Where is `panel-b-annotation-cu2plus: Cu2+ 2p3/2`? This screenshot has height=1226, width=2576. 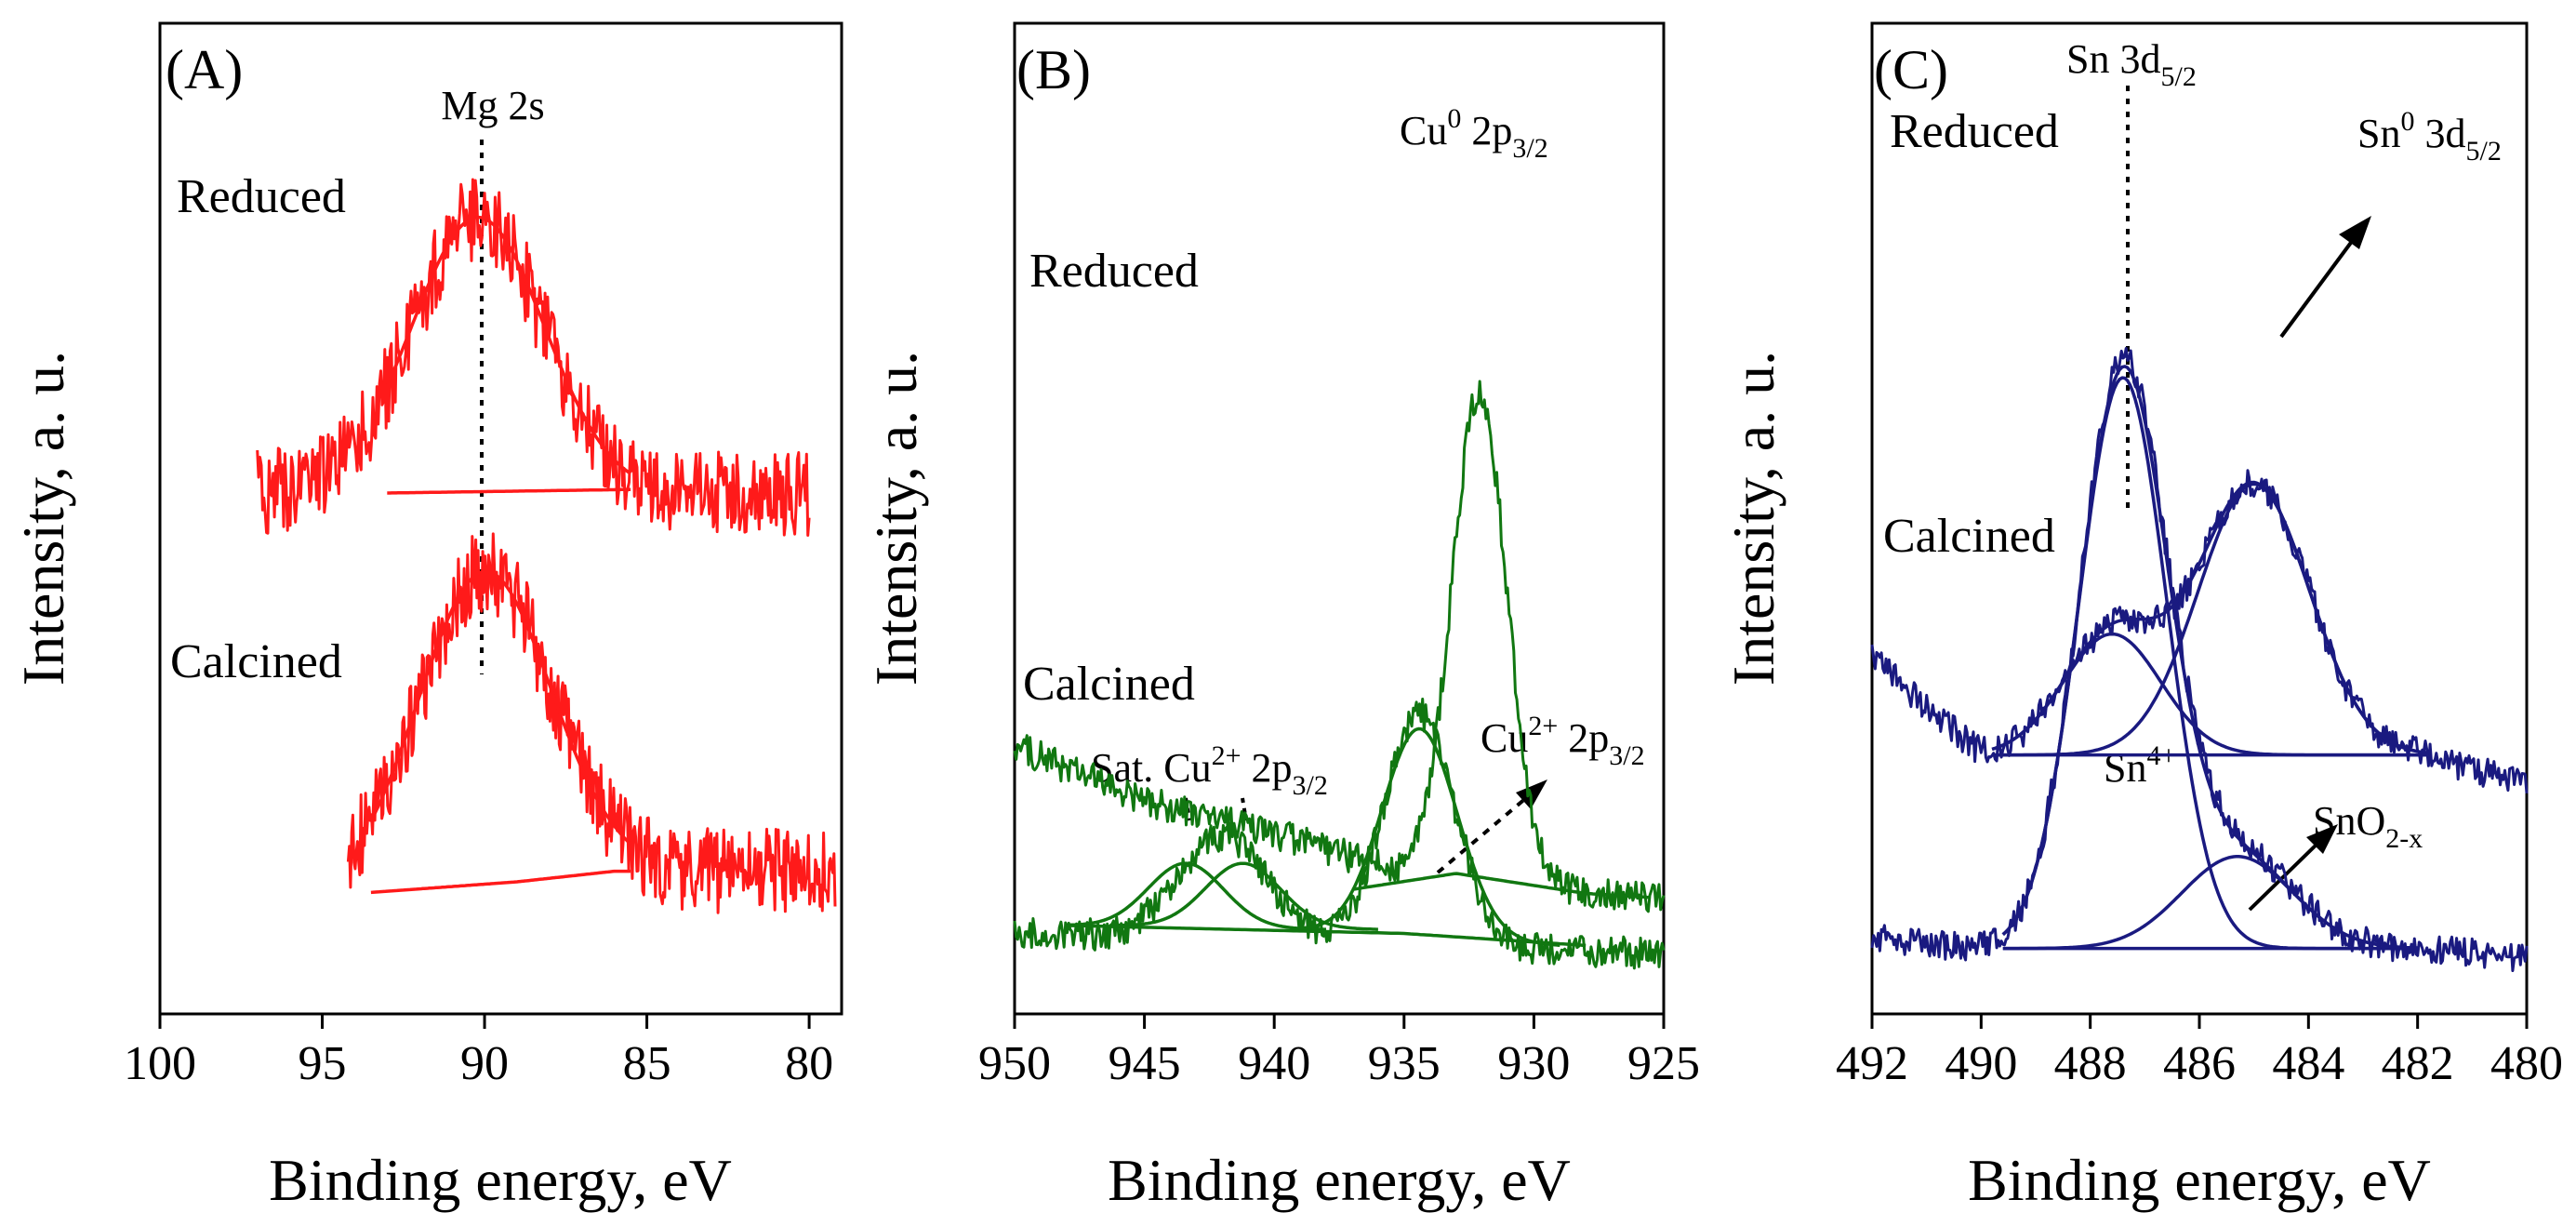 panel-b-annotation-cu2plus: Cu2+ 2p3/2 is located at coordinates (1563, 741).